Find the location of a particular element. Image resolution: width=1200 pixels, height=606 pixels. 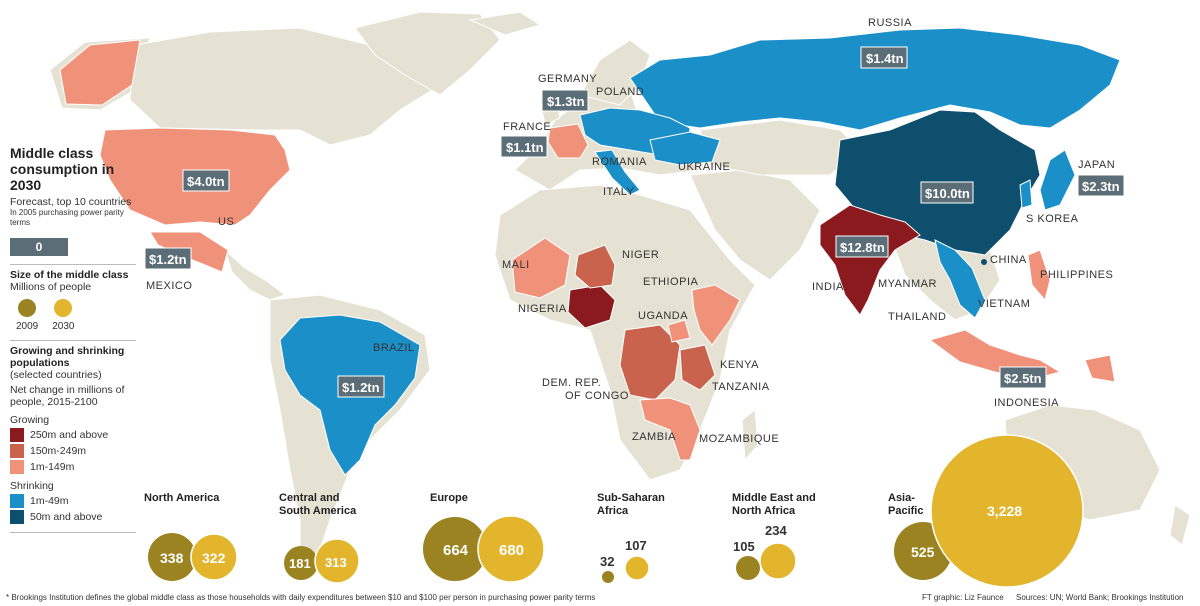

legend-g1: 250m and above is located at coordinates (69, 435).